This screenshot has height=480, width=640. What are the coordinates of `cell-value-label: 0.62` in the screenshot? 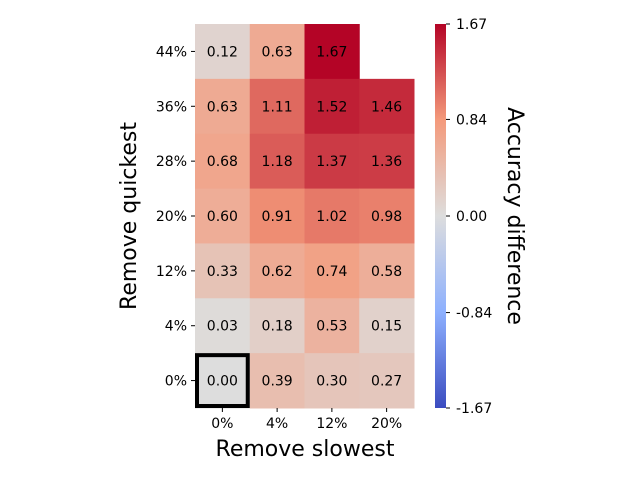 It's located at (277, 272).